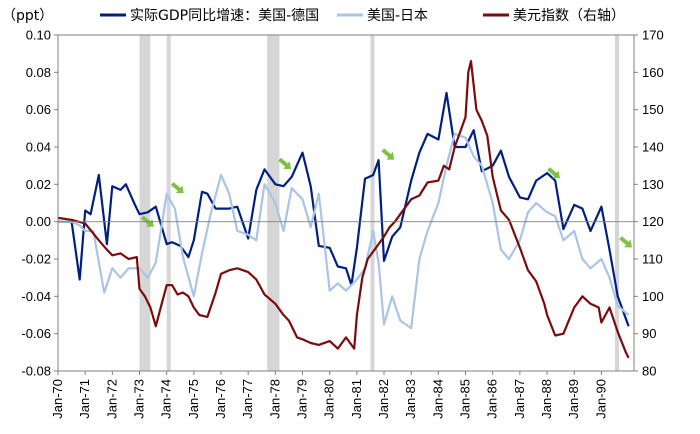 This screenshot has height=434, width=700. What do you see at coordinates (546, 399) in the screenshot?
I see `x-tick-label: Jan-88` at bounding box center [546, 399].